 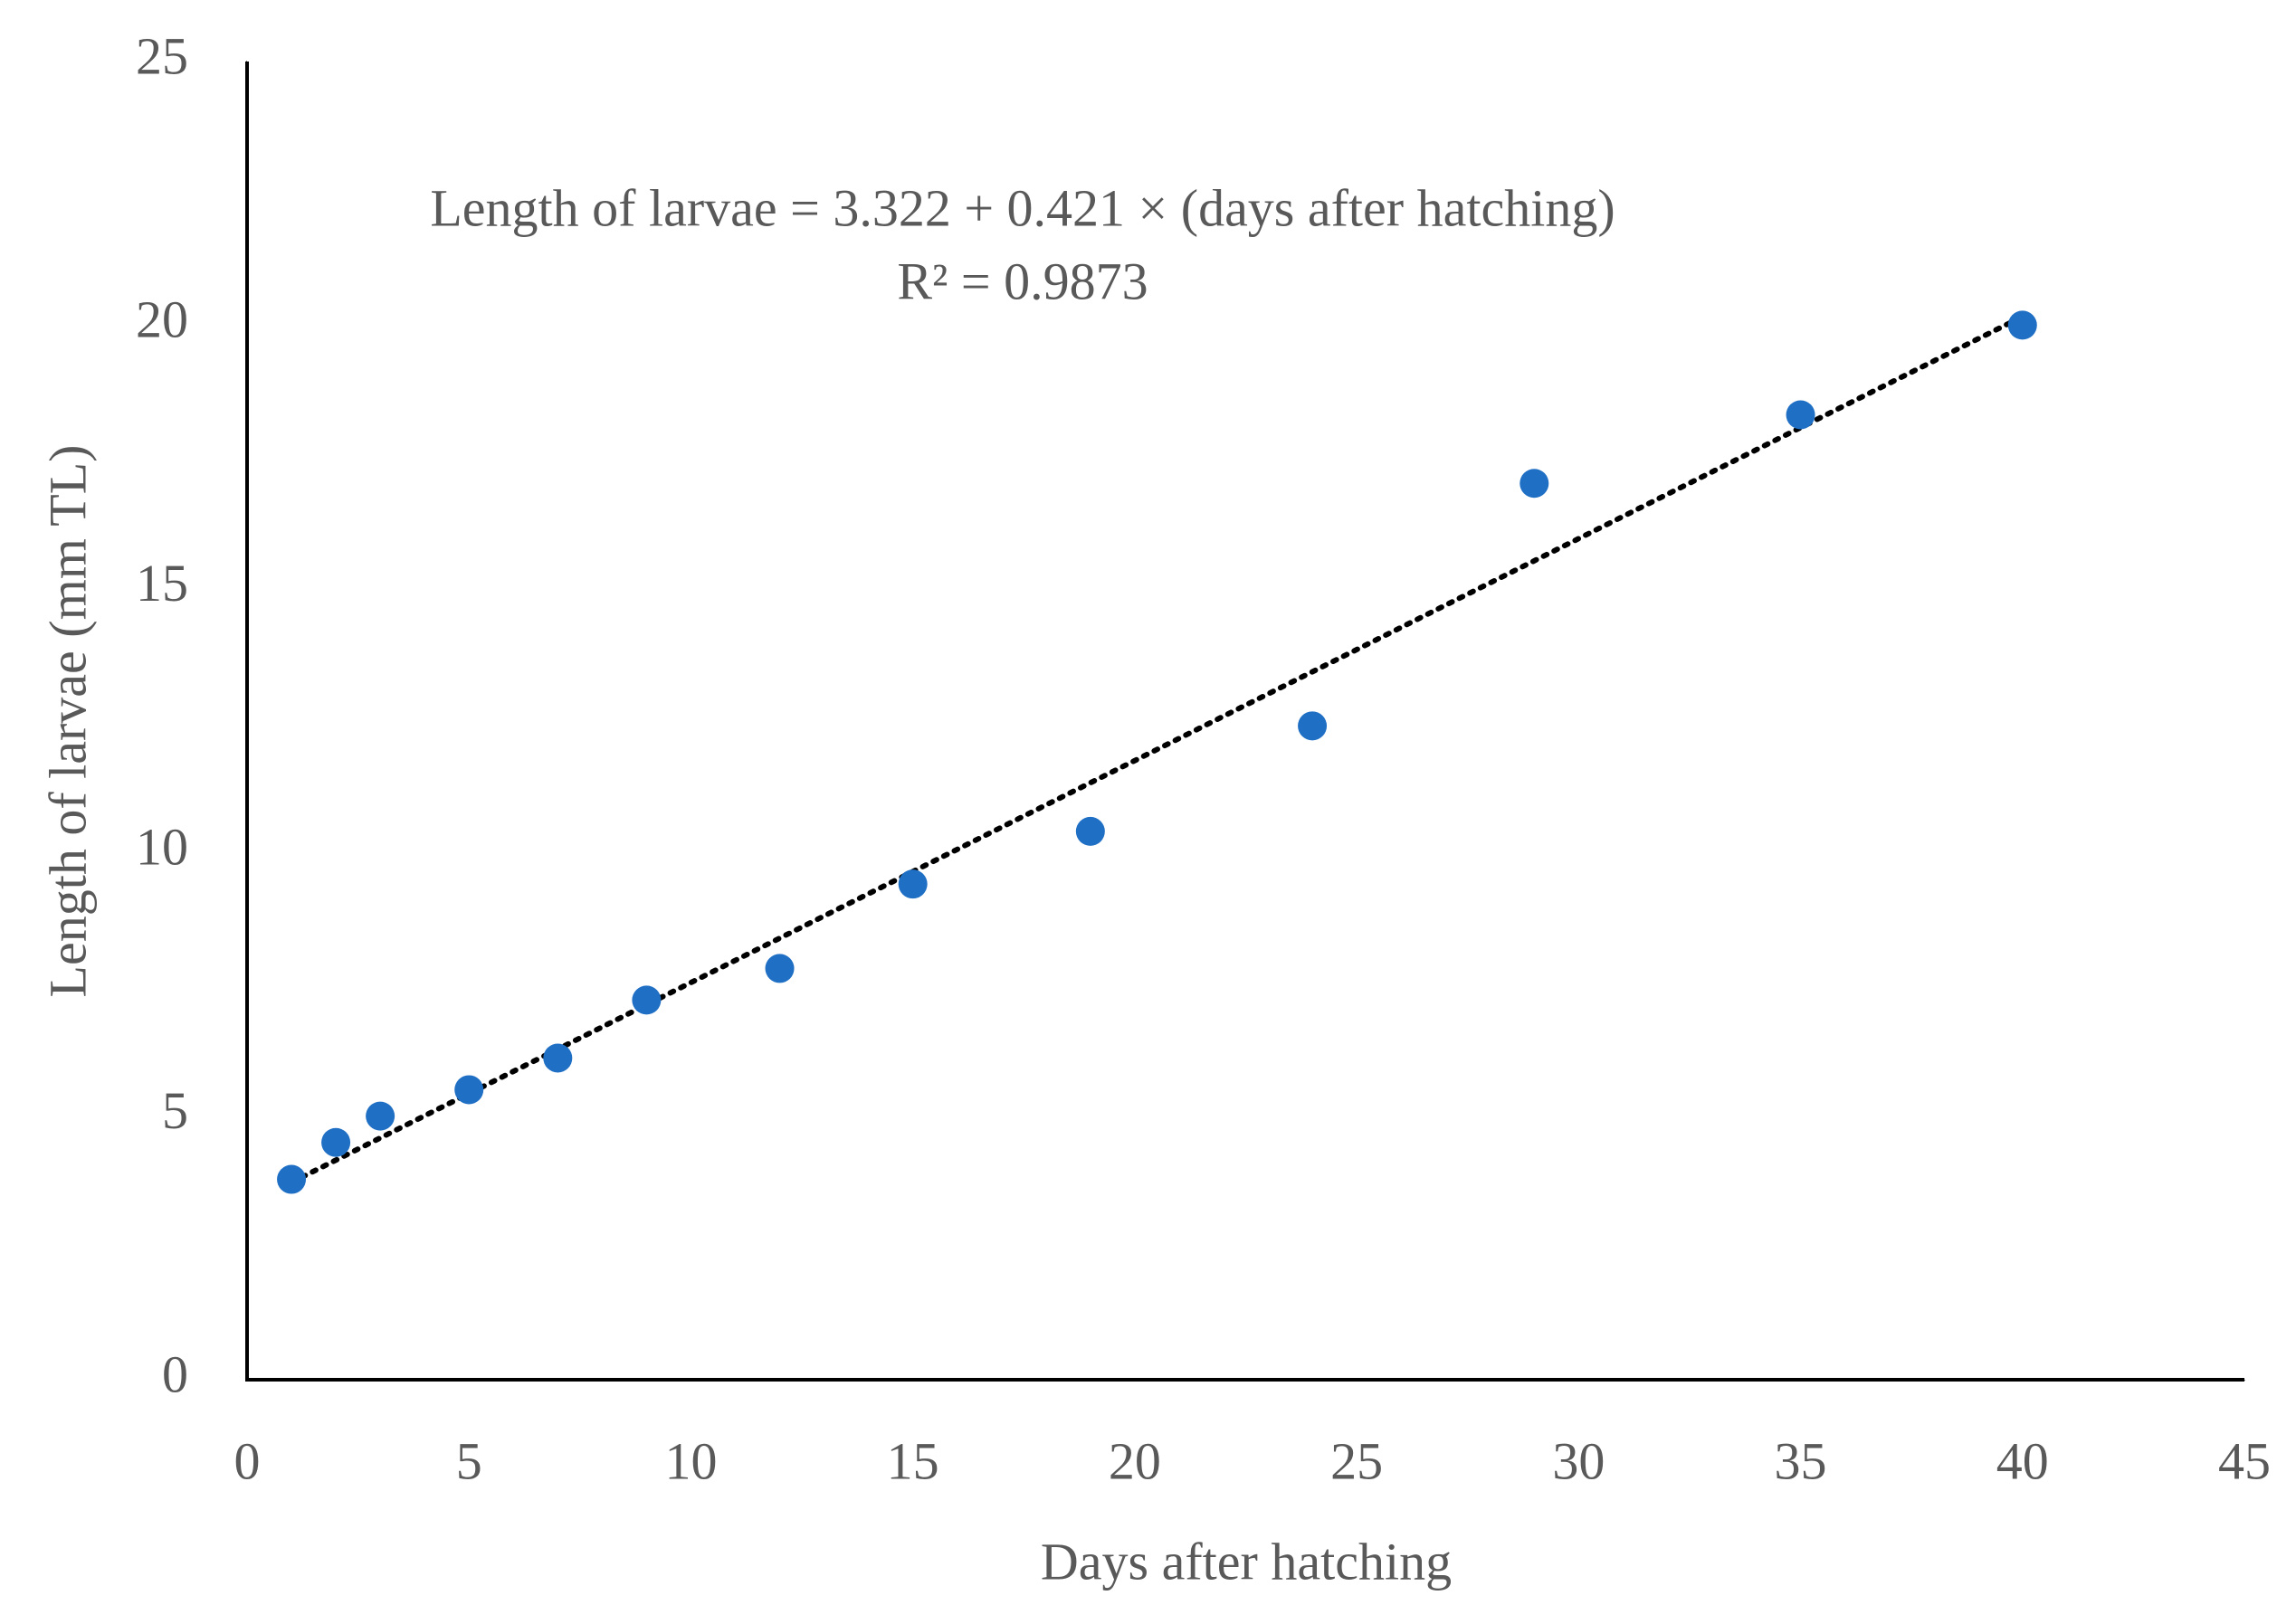 I want to click on x-axis-title: Days after hatching, so click(x=1246, y=1561).